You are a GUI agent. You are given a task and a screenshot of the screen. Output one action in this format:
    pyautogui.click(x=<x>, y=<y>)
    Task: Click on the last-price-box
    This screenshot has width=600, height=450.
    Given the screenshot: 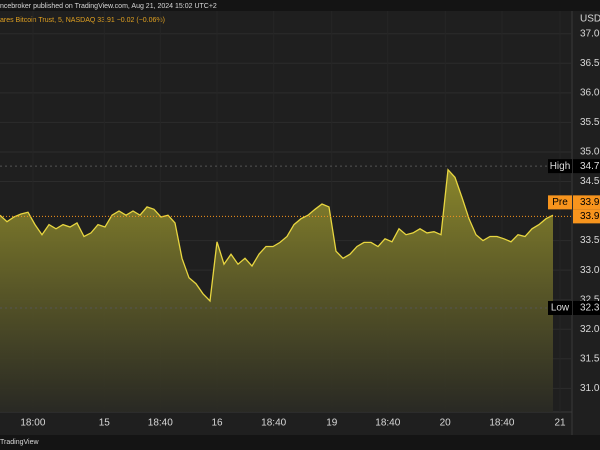 What is the action you would take?
    pyautogui.click(x=586, y=216)
    